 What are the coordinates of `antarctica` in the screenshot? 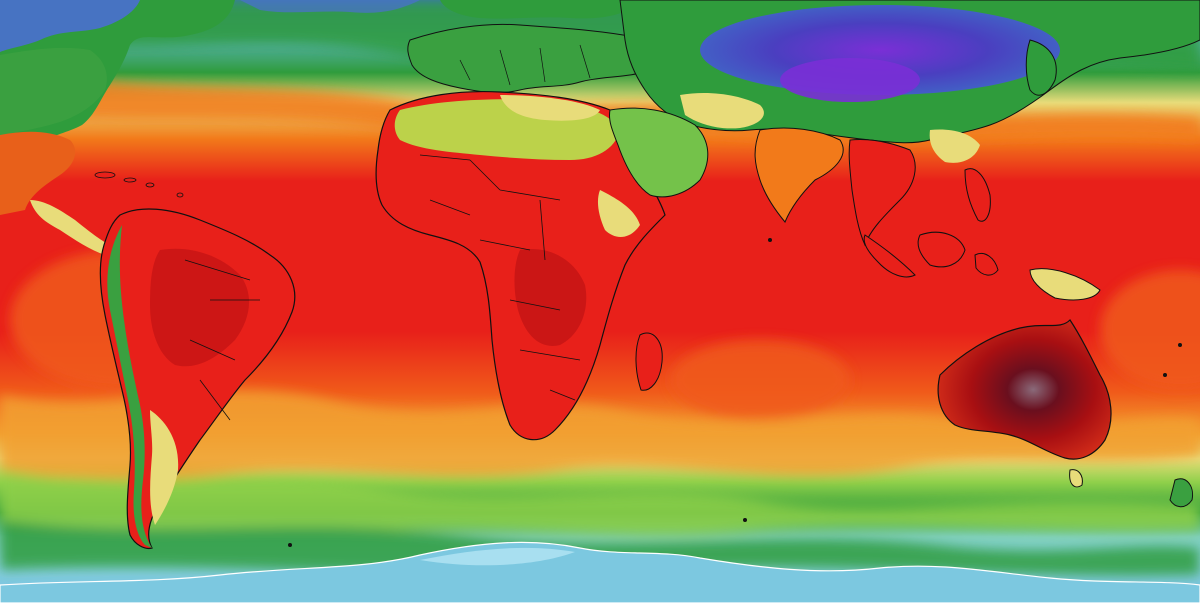 It's located at (600, 572).